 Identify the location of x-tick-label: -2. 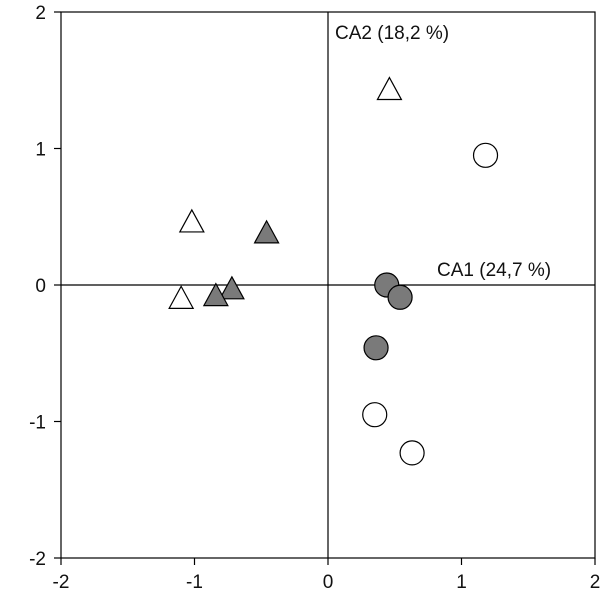
(61, 582).